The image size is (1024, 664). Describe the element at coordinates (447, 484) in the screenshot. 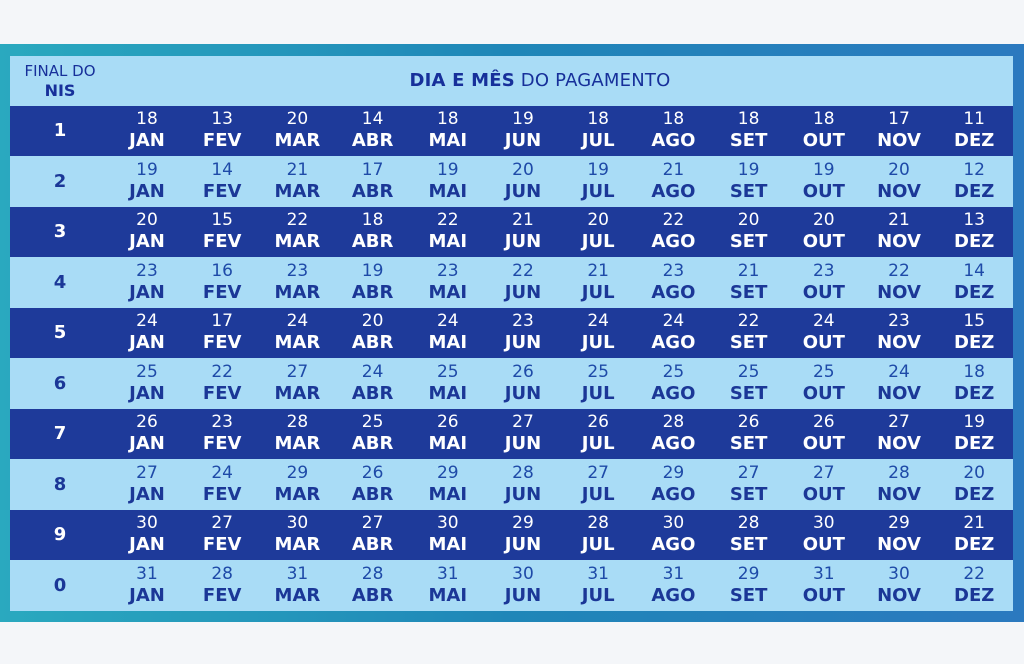

I see `payment-date-cell: 29 MAI` at that location.